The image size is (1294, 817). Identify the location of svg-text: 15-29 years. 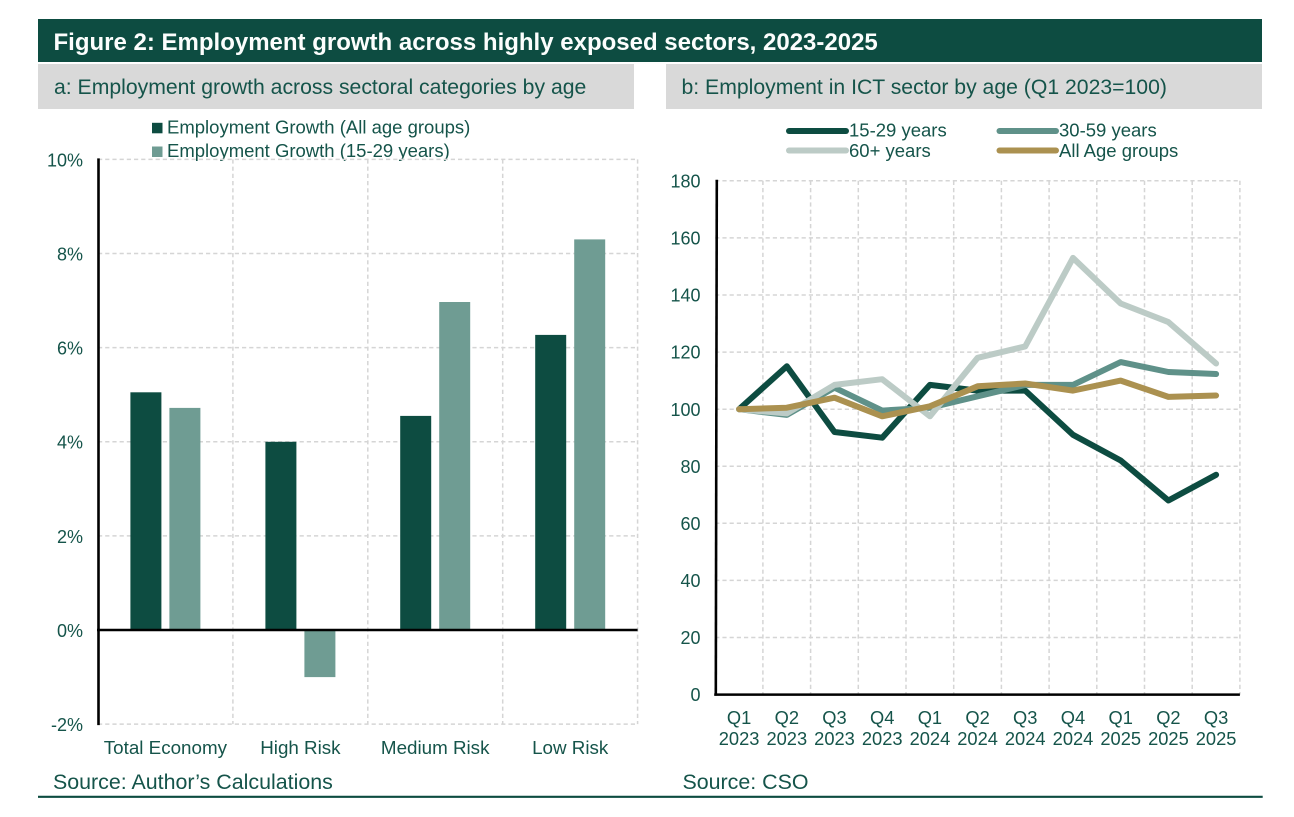
(898, 129).